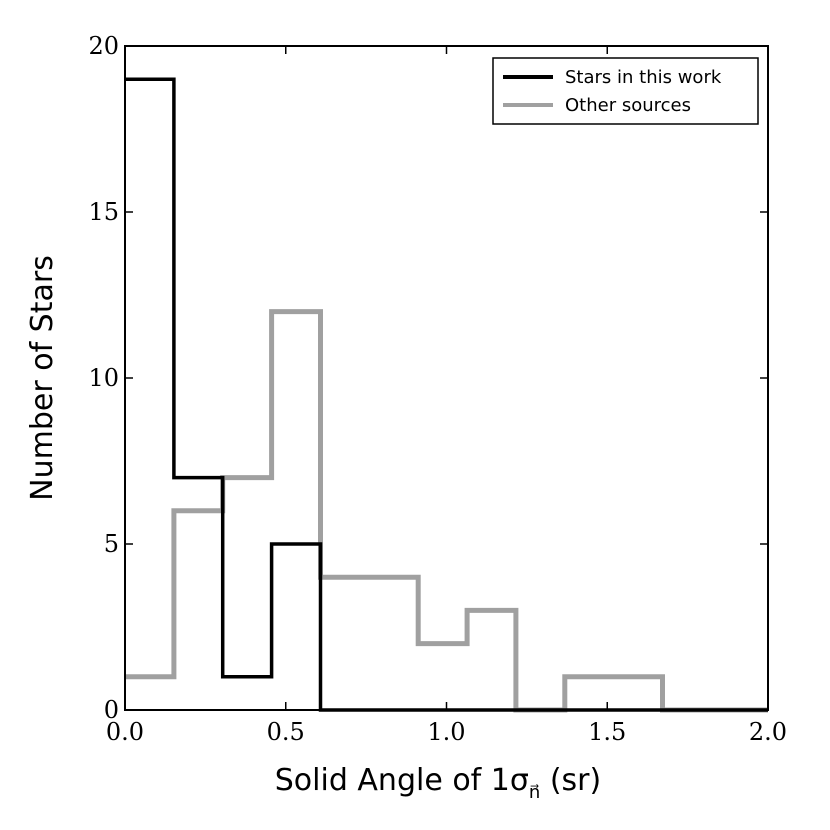  I want to click on y-tick-label: 15, so click(103, 212).